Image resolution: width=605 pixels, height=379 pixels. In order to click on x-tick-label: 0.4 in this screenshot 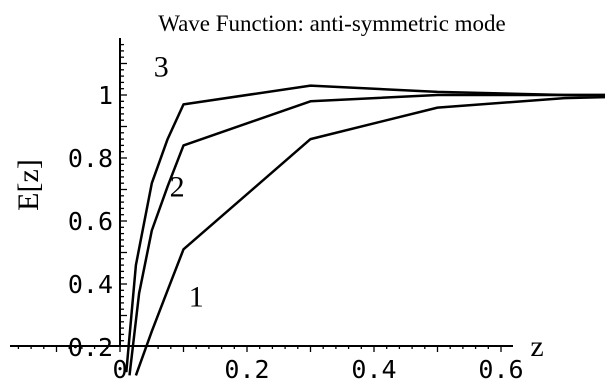, I will do `click(373, 367)`.